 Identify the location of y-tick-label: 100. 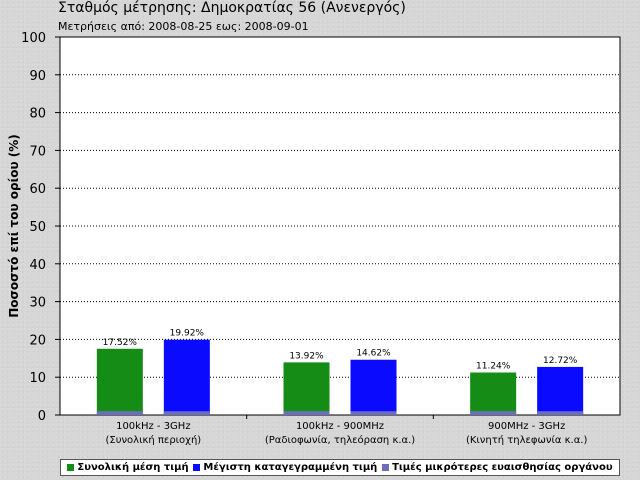
(33, 38).